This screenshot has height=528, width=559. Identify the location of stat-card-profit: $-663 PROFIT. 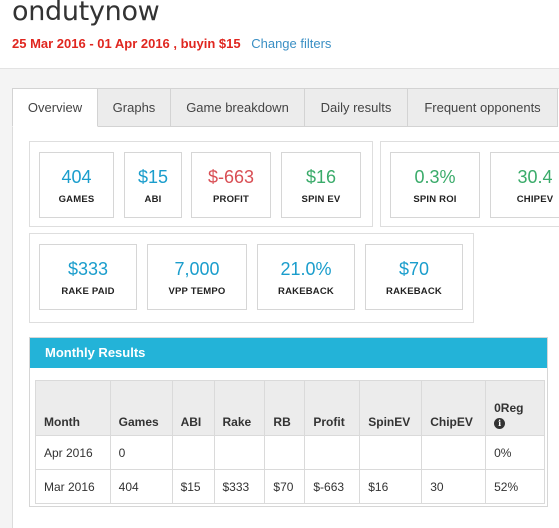
(231, 185).